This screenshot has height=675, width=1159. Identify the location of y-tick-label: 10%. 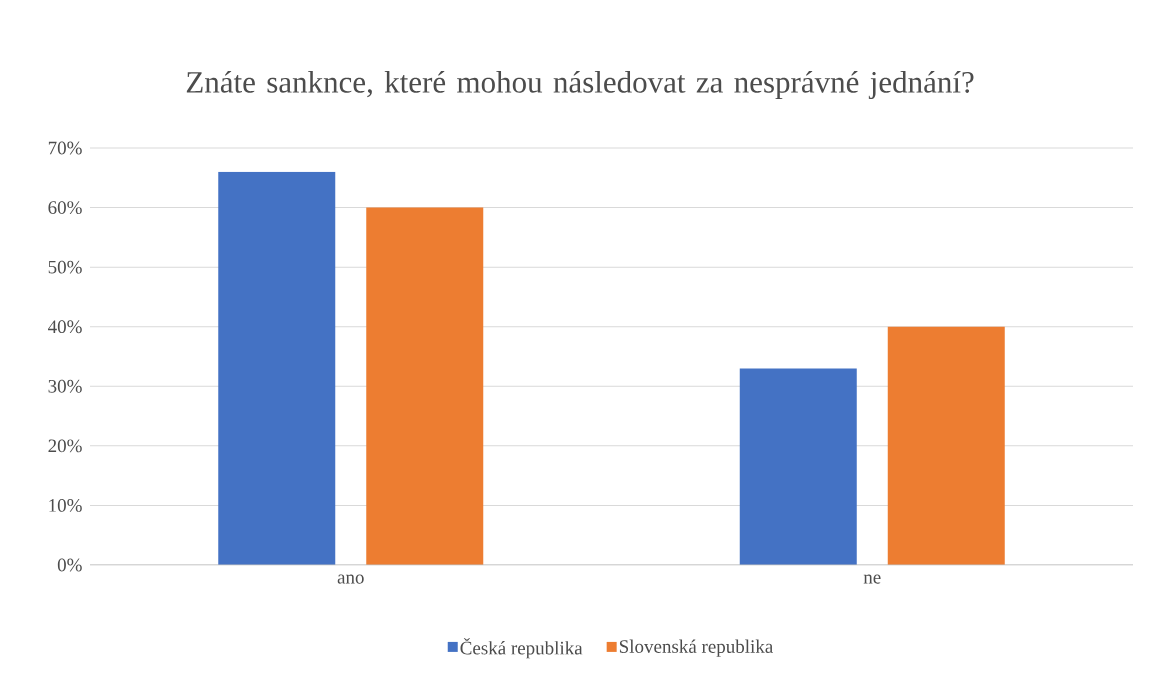
(65, 505).